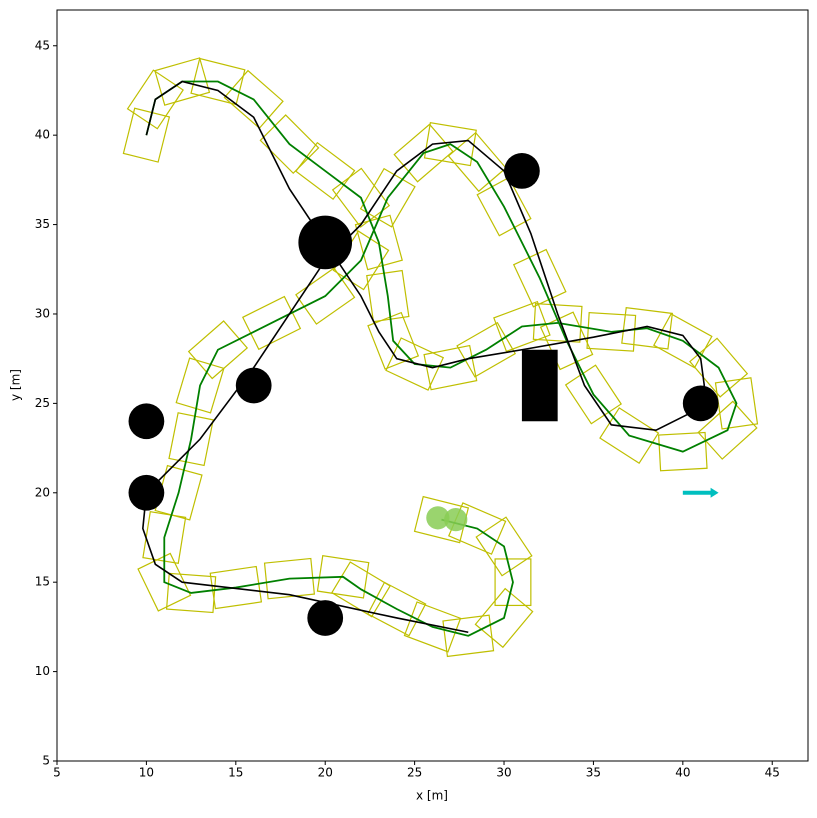 Image resolution: width=817 pixels, height=818 pixels. What do you see at coordinates (42, 492) in the screenshot?
I see `y-tick-label: 20` at bounding box center [42, 492].